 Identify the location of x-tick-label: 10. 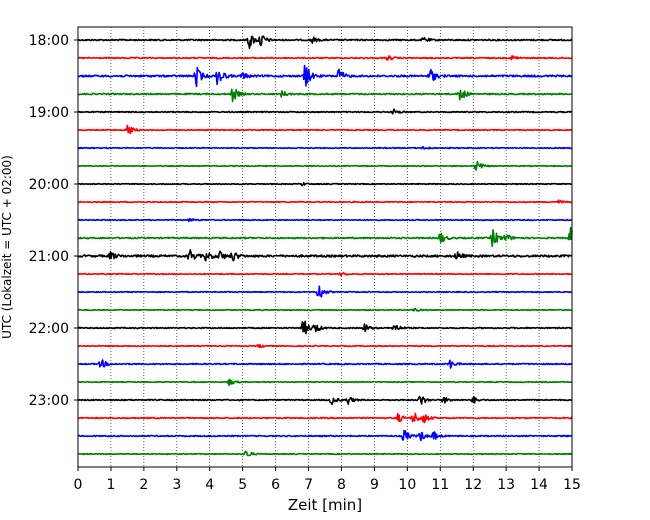
(407, 485).